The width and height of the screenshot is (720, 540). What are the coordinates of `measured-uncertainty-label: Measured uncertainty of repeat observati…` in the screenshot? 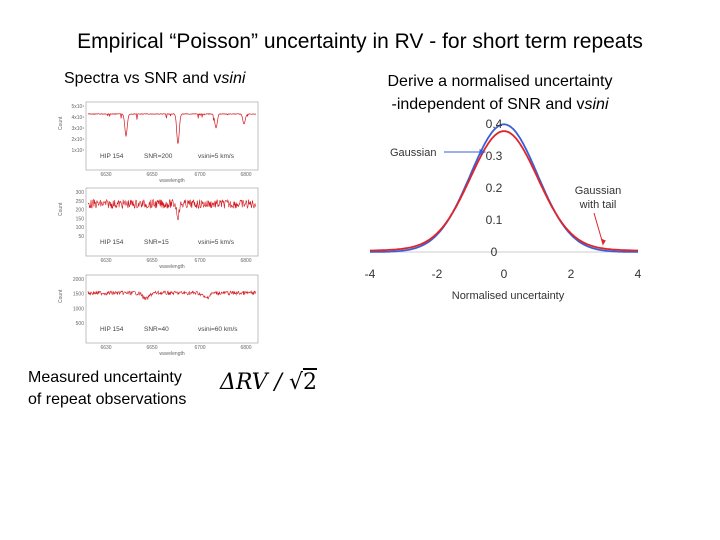 It's located at (107, 389).